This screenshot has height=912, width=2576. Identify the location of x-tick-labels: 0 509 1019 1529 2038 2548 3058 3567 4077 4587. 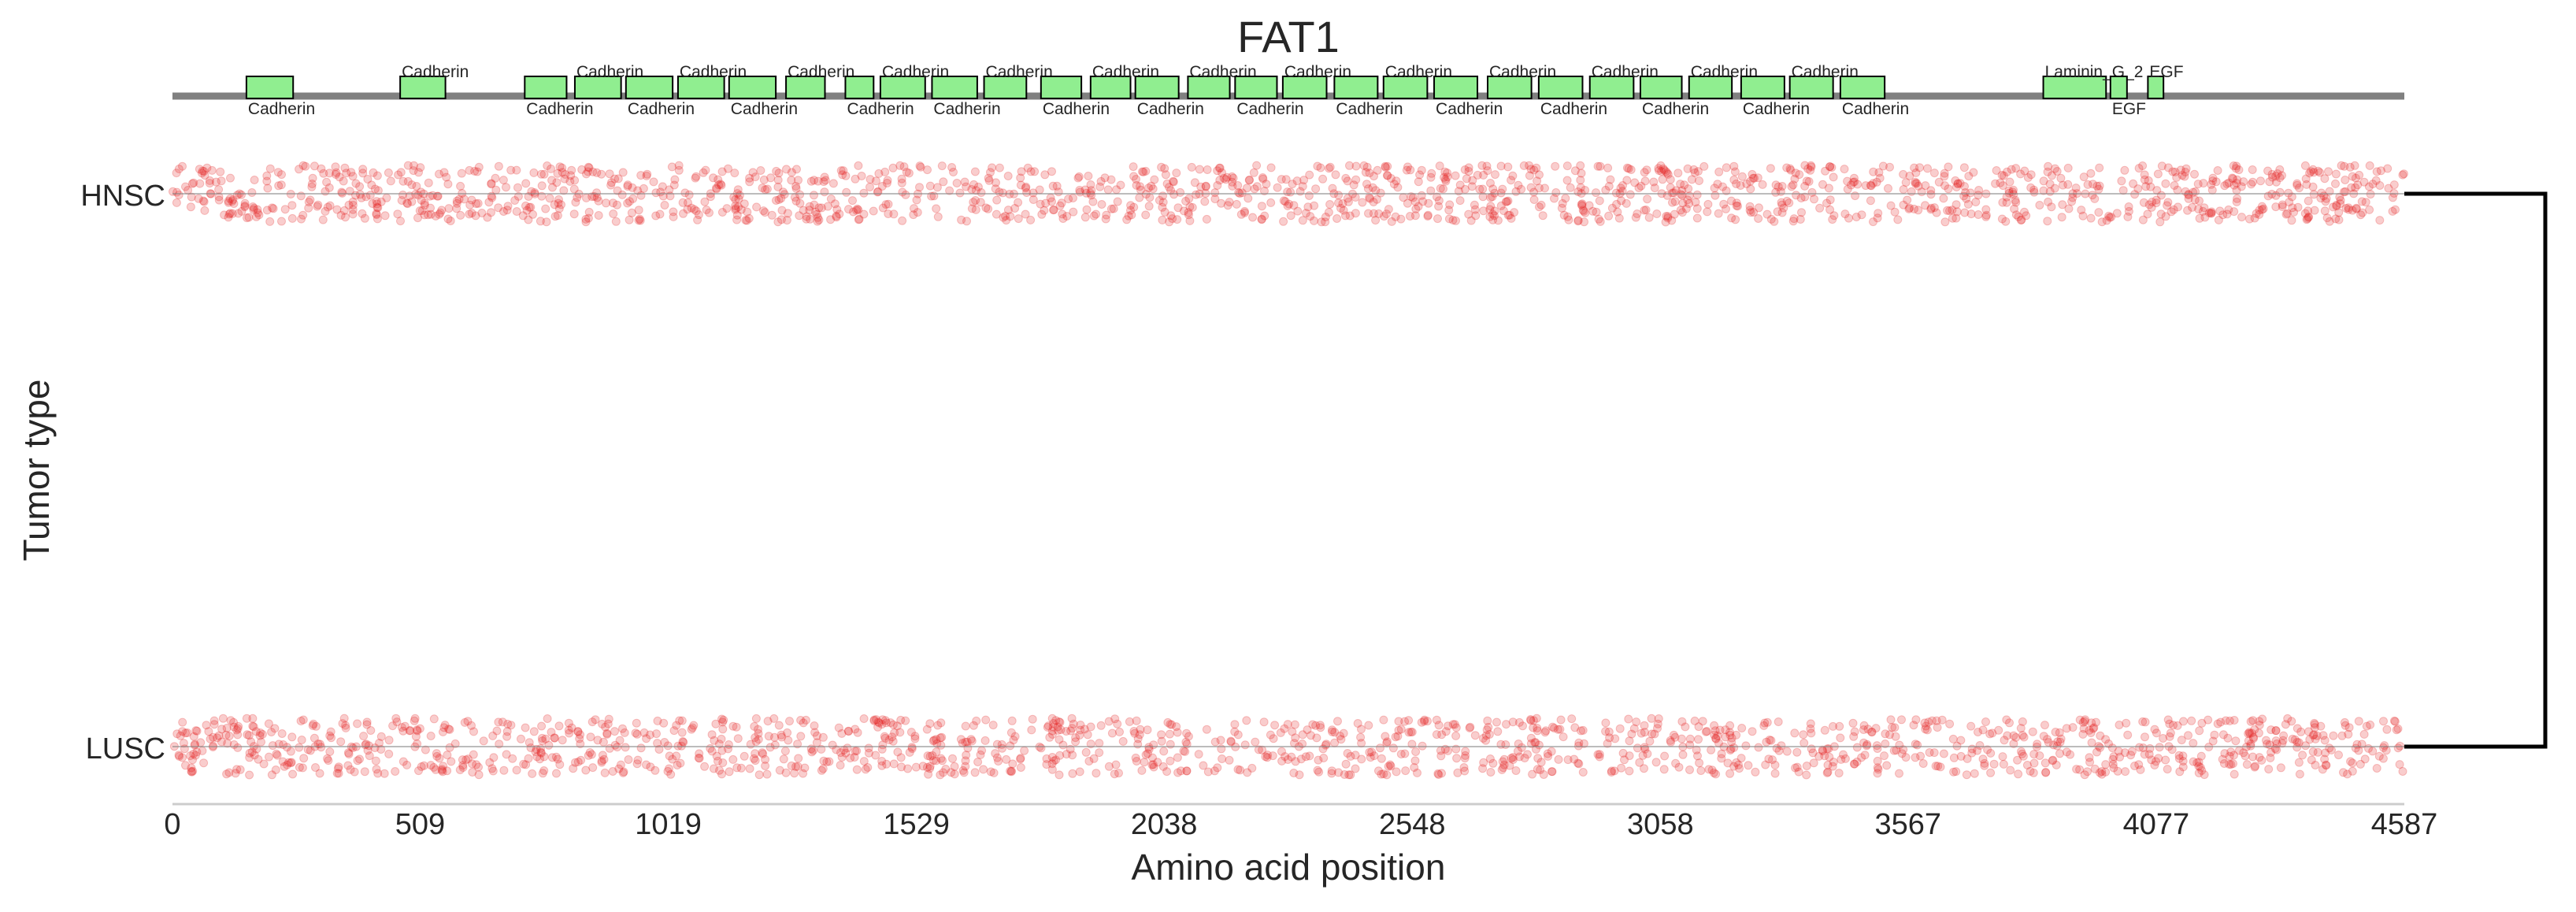
(1300, 824).